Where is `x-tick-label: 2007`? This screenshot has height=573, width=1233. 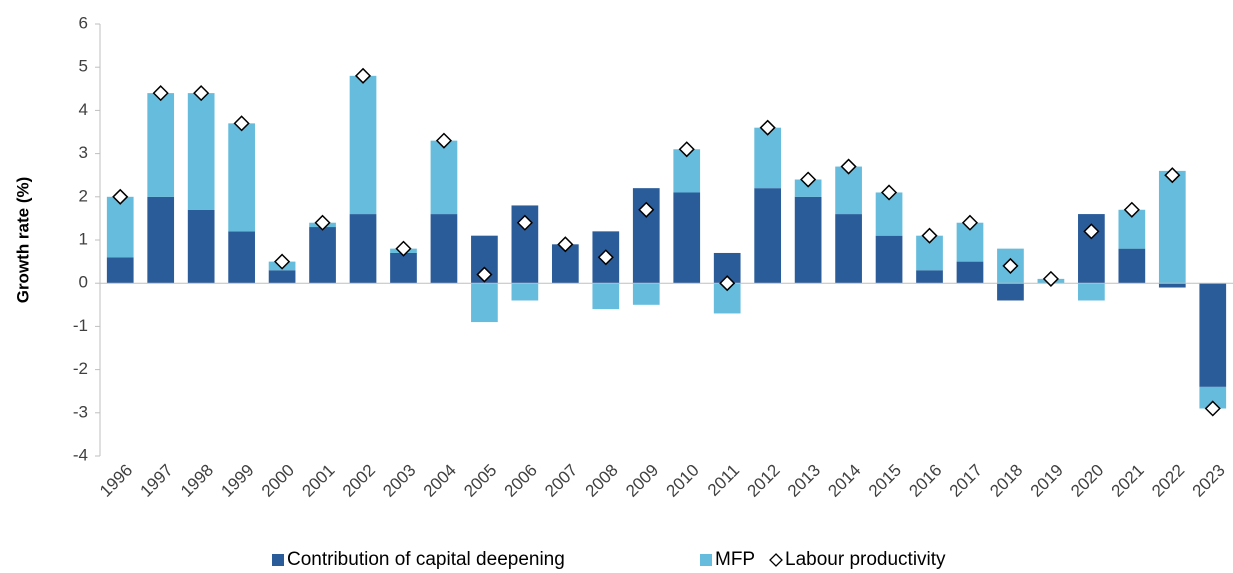
x-tick-label: 2007 is located at coordinates (561, 481).